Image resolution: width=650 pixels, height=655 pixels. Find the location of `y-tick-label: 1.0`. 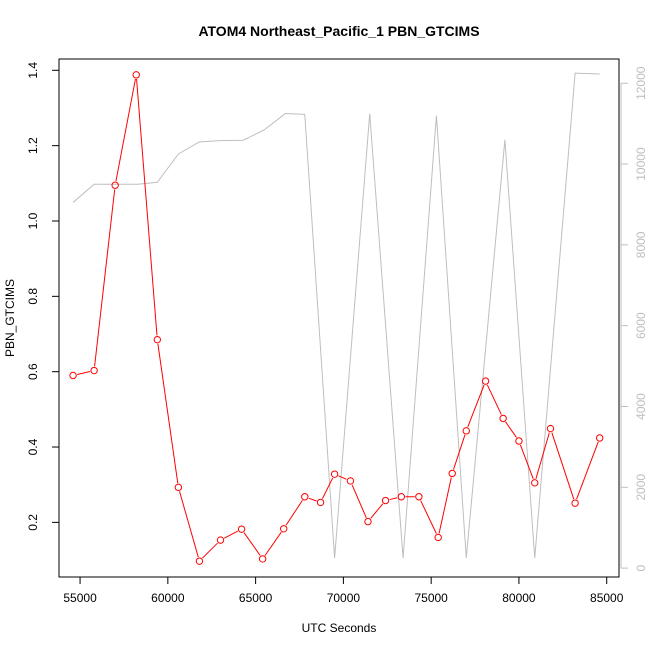

y-tick-label: 1.0 is located at coordinates (33, 220).